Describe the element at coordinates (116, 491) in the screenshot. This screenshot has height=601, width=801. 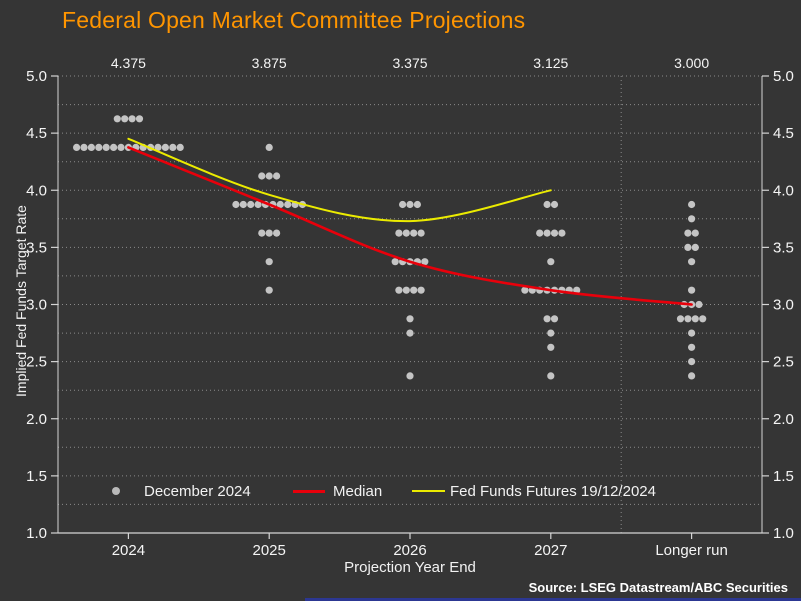
I see `legend-dot-marker` at that location.